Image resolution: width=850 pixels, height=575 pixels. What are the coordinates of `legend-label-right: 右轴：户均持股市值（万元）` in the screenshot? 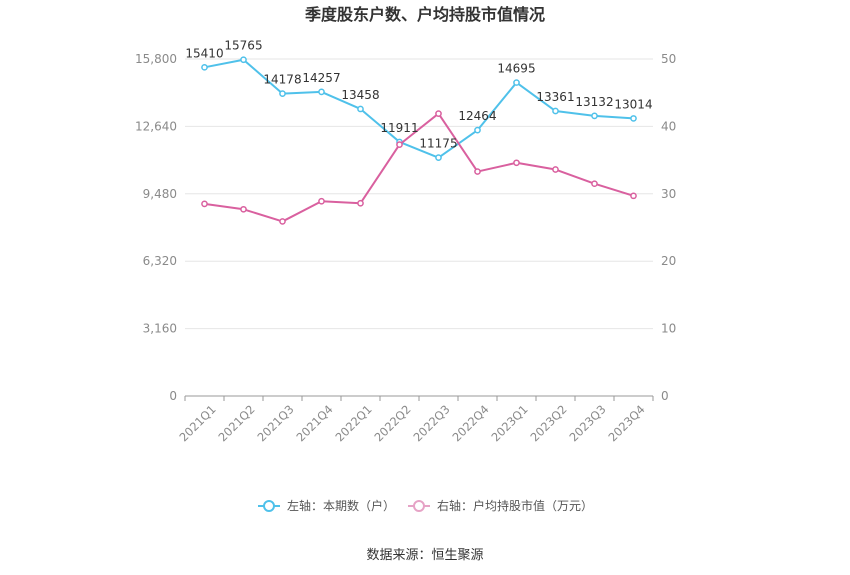 It's located at (515, 505).